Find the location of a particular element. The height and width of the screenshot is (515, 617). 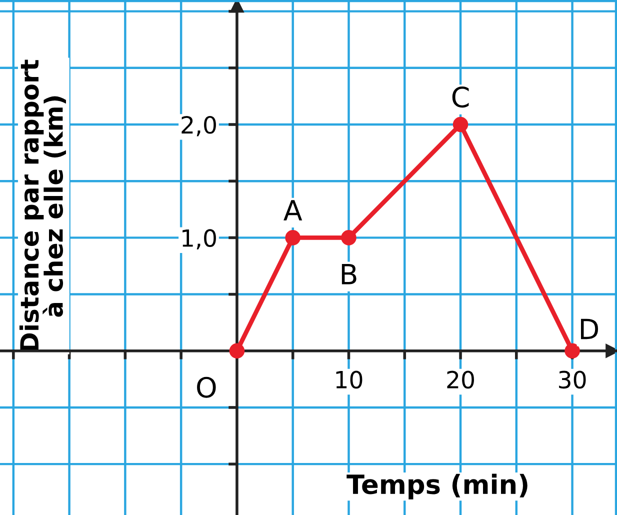

x-tick-label: 30 is located at coordinates (572, 379).